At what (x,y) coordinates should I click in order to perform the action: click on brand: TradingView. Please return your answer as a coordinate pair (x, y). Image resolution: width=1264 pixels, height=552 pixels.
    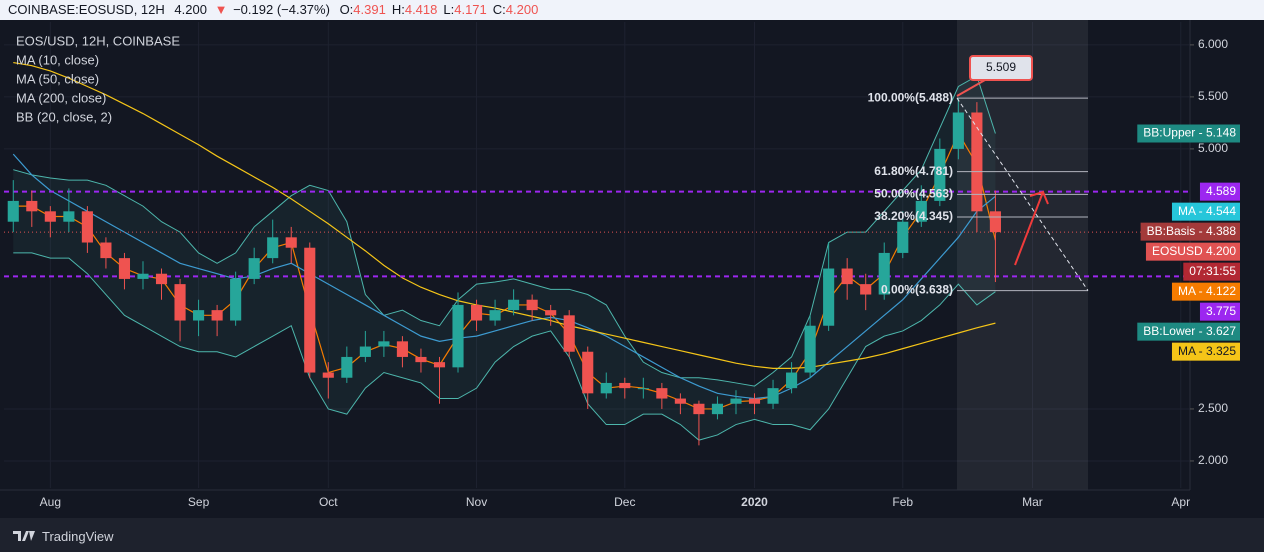
    Looking at the image, I should click on (78, 536).